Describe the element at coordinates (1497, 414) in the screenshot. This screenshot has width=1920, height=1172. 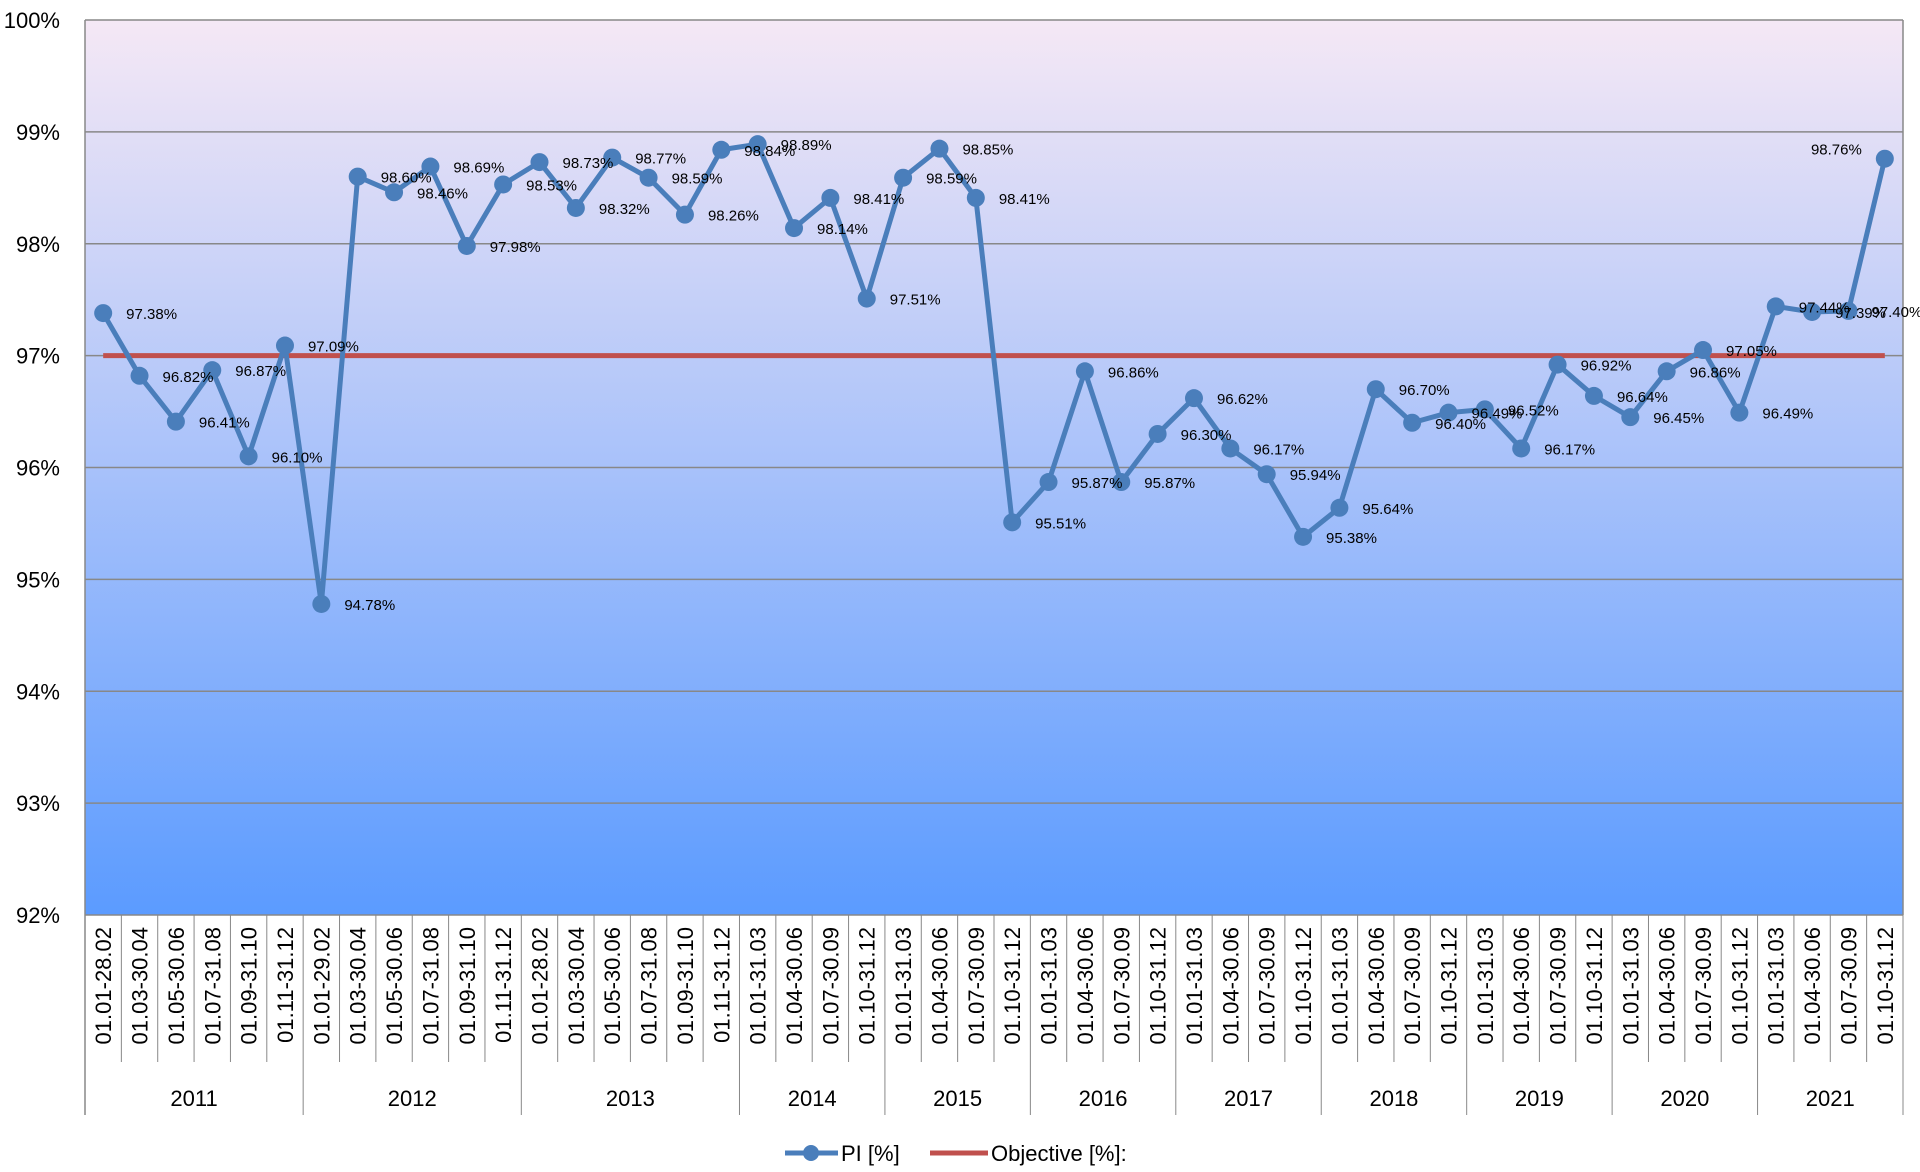
I see `data-label: 96.49%` at that location.